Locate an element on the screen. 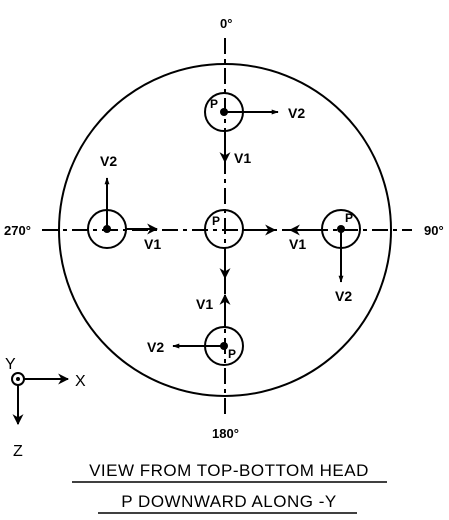  nozzle-right-v2-label: V2 is located at coordinates (343, 296).